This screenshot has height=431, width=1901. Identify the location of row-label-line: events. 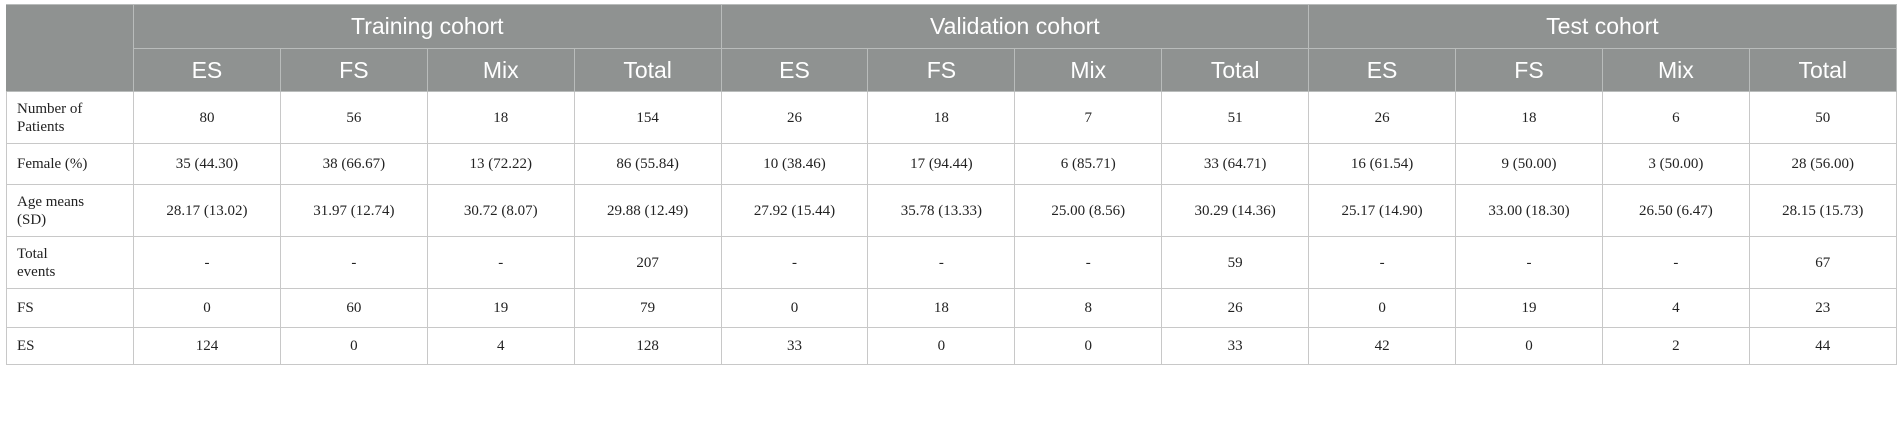
(36, 271).